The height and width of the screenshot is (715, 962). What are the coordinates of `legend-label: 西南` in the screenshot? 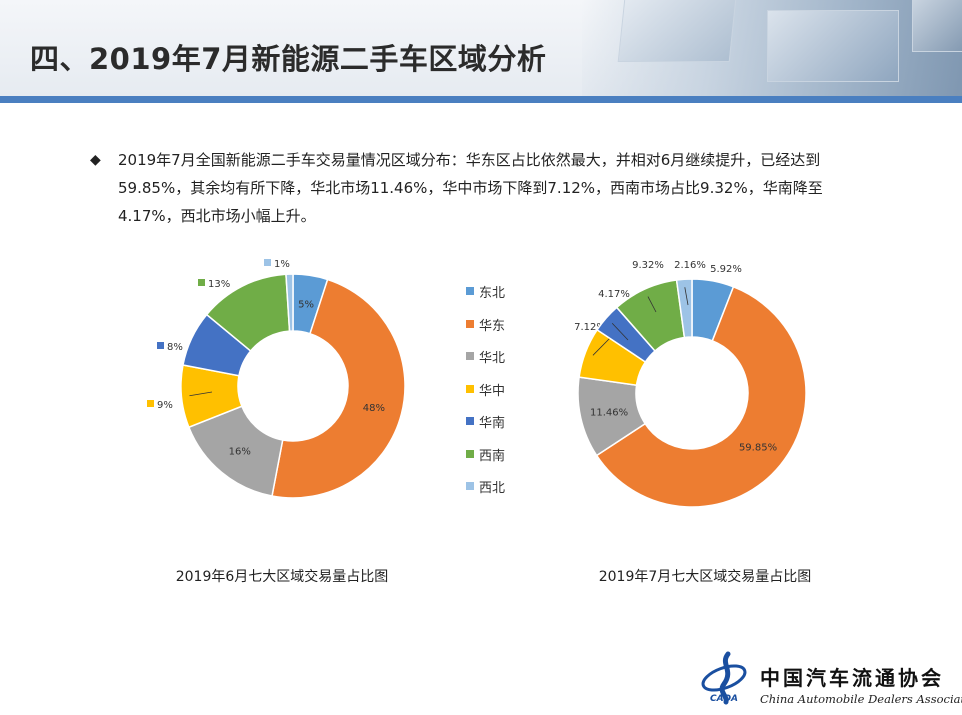 It's located at (492, 456).